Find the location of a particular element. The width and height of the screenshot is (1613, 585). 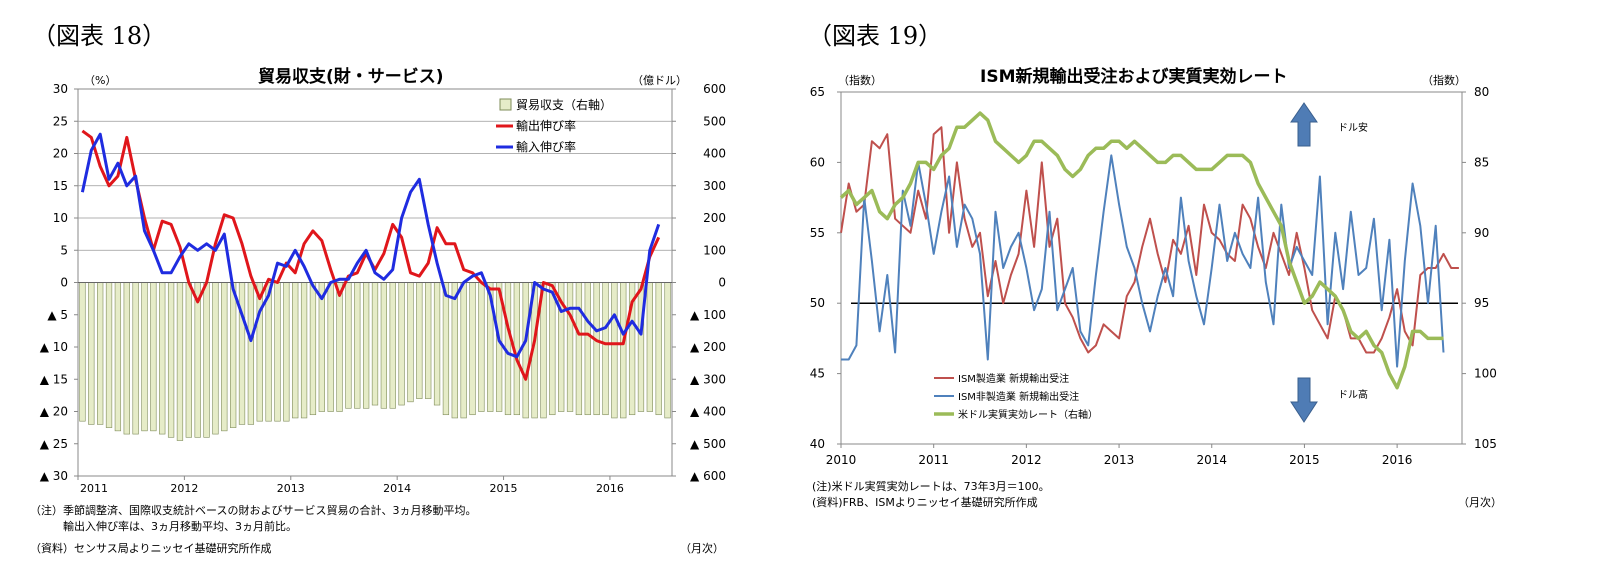

left-x-unit: （月次） is located at coordinates (702, 548).